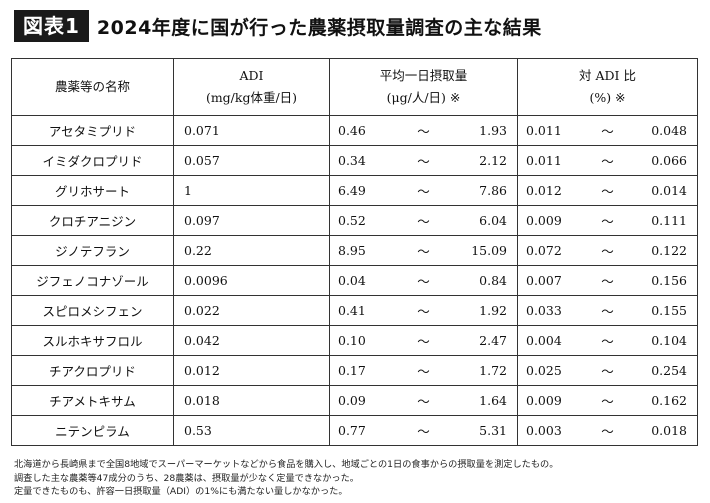 The height and width of the screenshot is (503, 710). What do you see at coordinates (669, 340) in the screenshot?
I see `ratio-high: 0.104` at bounding box center [669, 340].